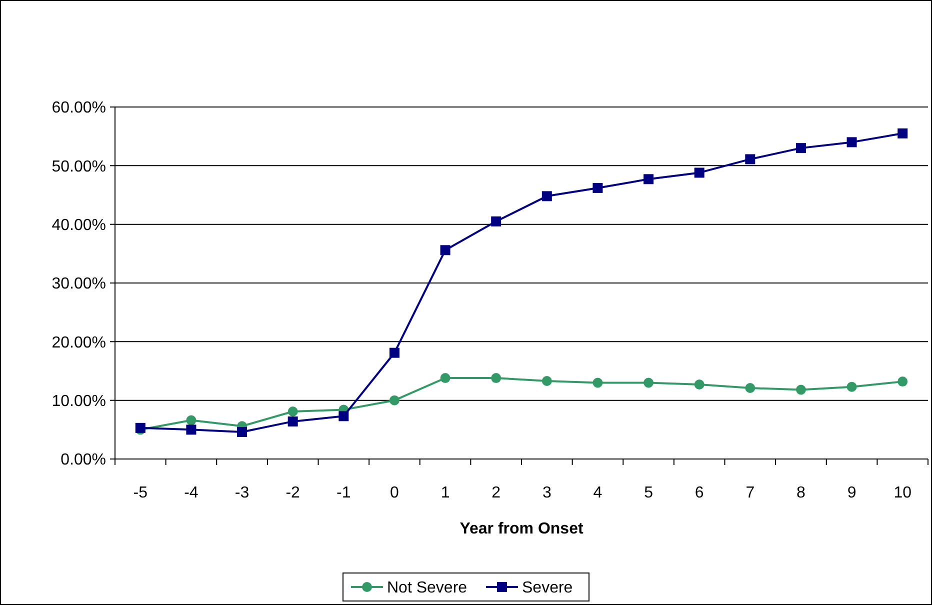 The width and height of the screenshot is (932, 605). I want to click on x-tick-label: 4, so click(597, 493).